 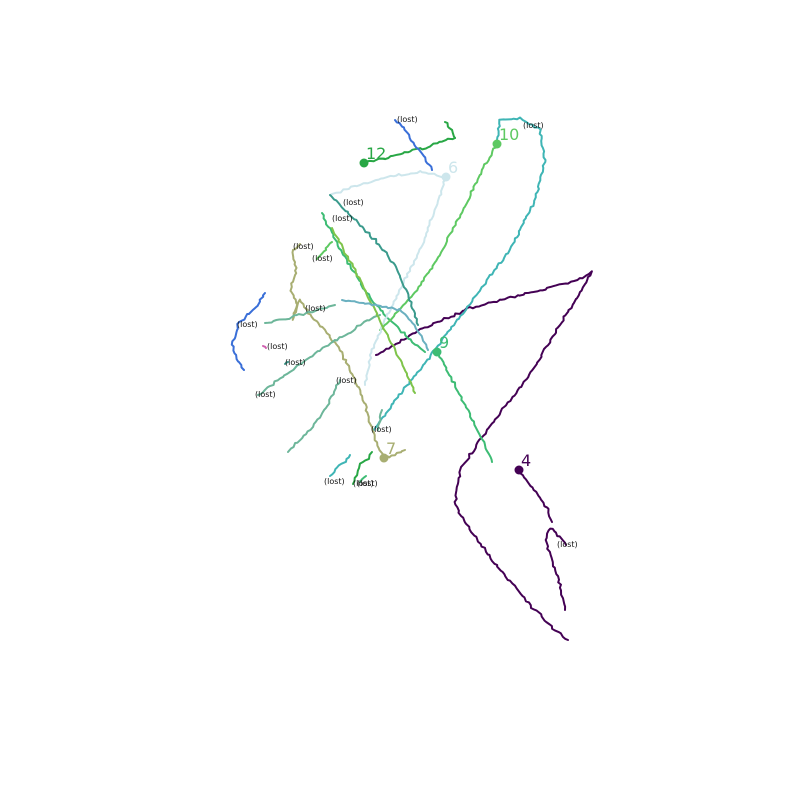 I want to click on lost-label-16: (lost), so click(x=315, y=308).